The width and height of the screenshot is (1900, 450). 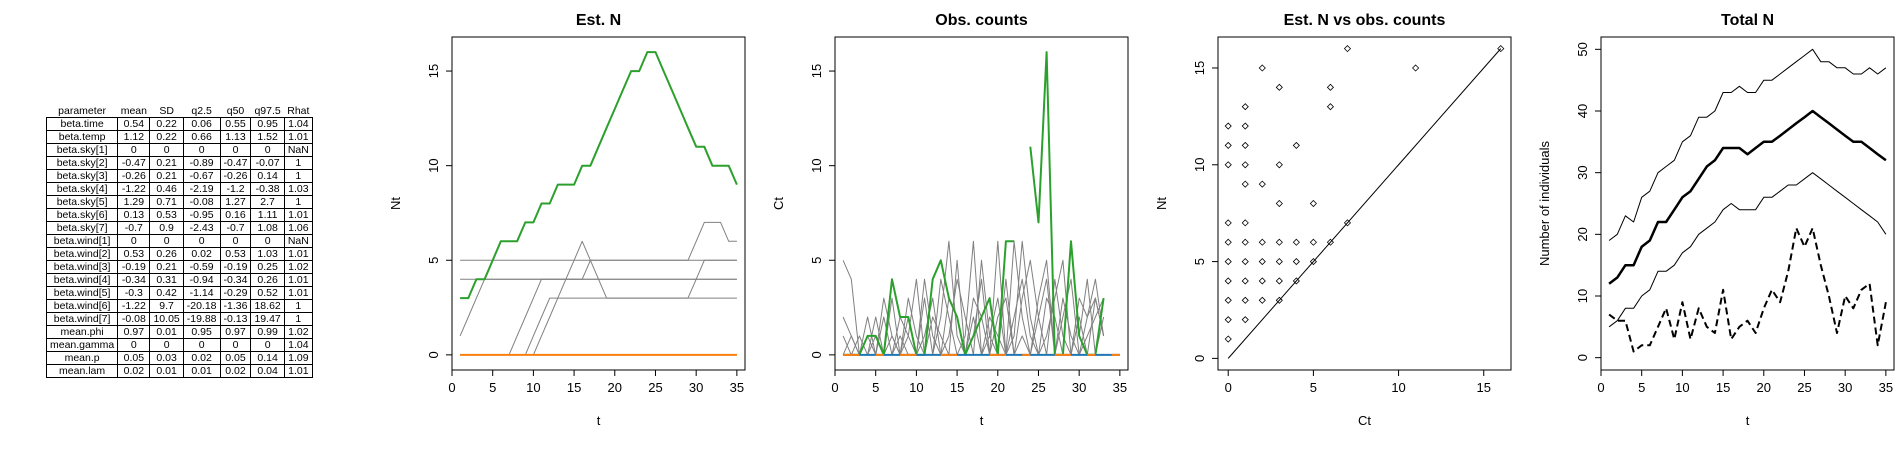 I want to click on table-cell-value: 0.95, so click(x=267, y=124).